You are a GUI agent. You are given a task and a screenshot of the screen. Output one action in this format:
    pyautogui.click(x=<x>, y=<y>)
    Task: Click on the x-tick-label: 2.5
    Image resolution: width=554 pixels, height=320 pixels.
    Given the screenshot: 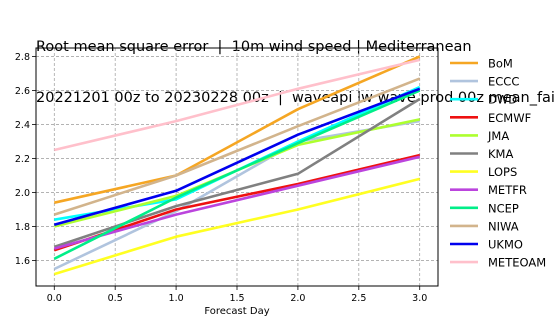 What is the action you would take?
    pyautogui.click(x=358, y=298)
    